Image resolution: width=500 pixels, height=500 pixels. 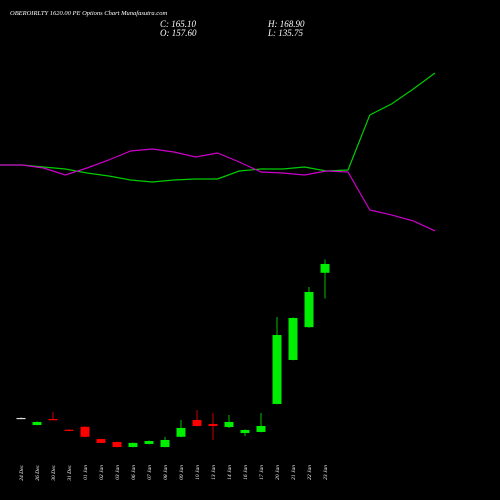 What do you see at coordinates (246, 472) in the screenshot?
I see `x-tick-label: 16 Jan` at bounding box center [246, 472].